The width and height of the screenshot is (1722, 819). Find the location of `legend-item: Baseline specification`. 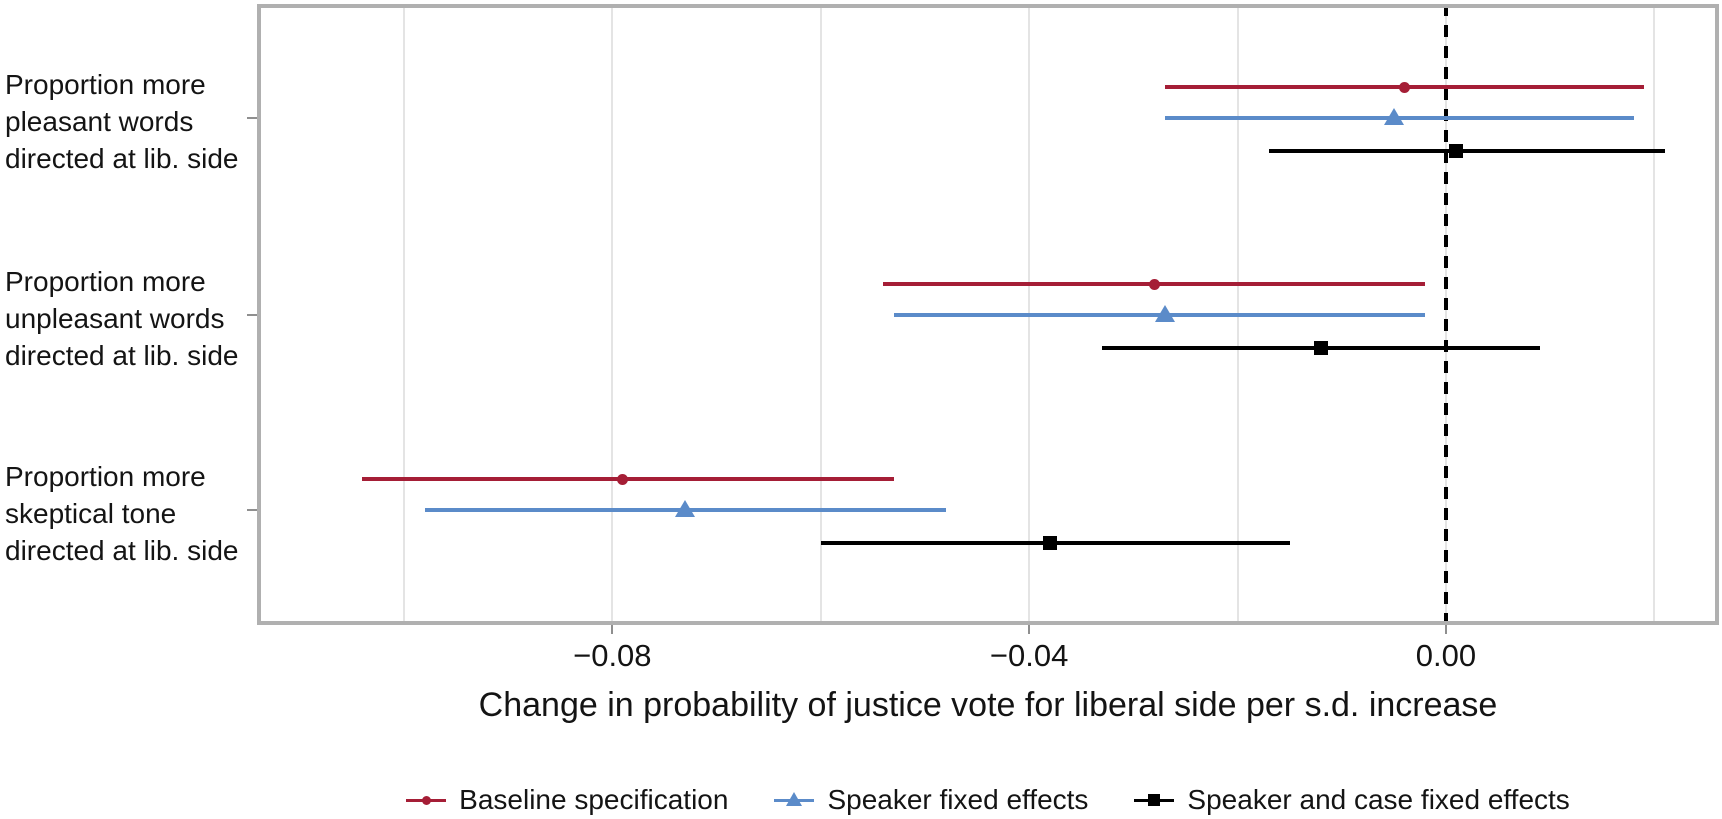

legend-item: Baseline specification is located at coordinates (567, 800).